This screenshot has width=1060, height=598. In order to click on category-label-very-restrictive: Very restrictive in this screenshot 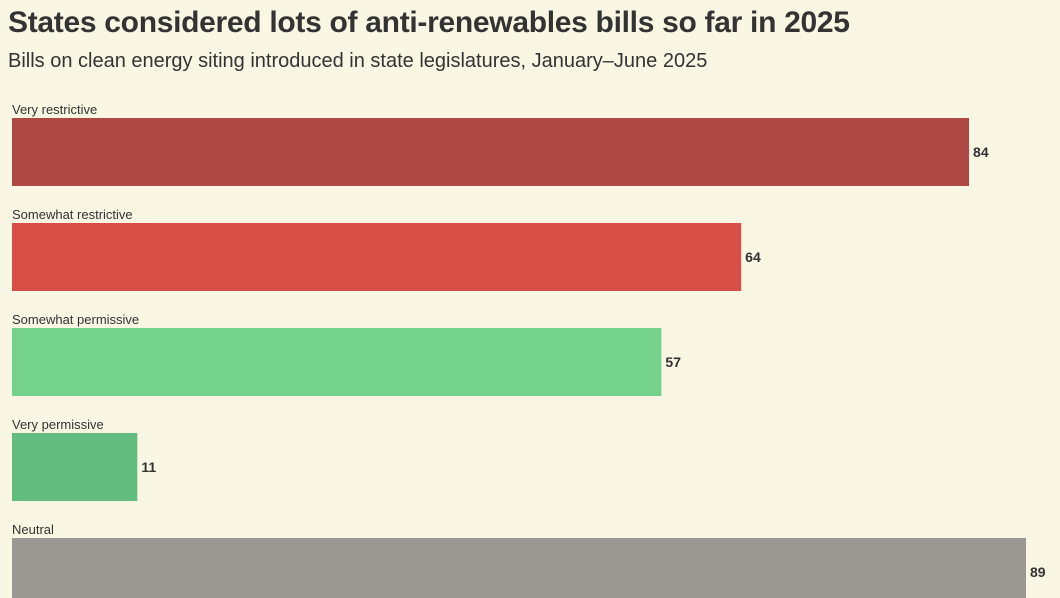, I will do `click(54, 109)`.